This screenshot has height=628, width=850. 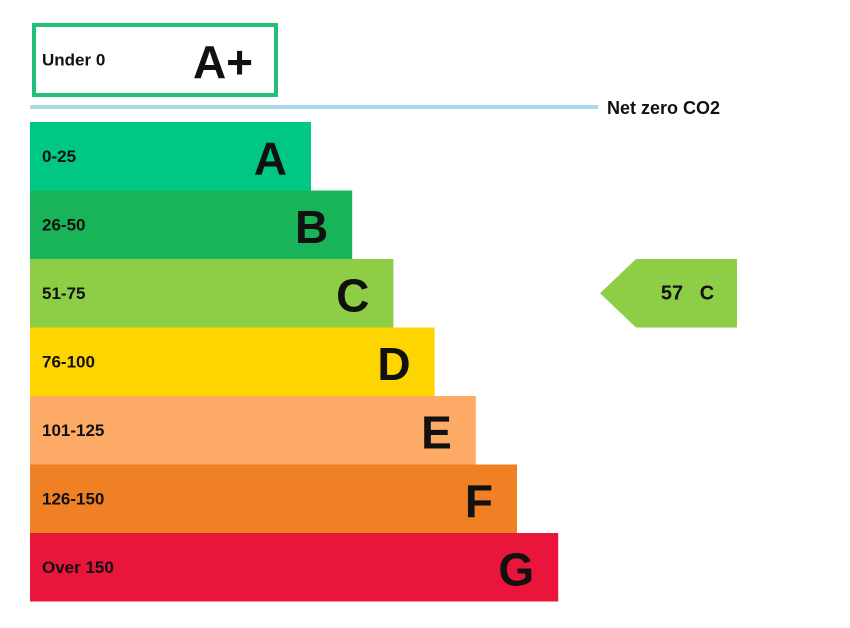 What do you see at coordinates (479, 501) in the screenshot?
I see `band-letter: F` at bounding box center [479, 501].